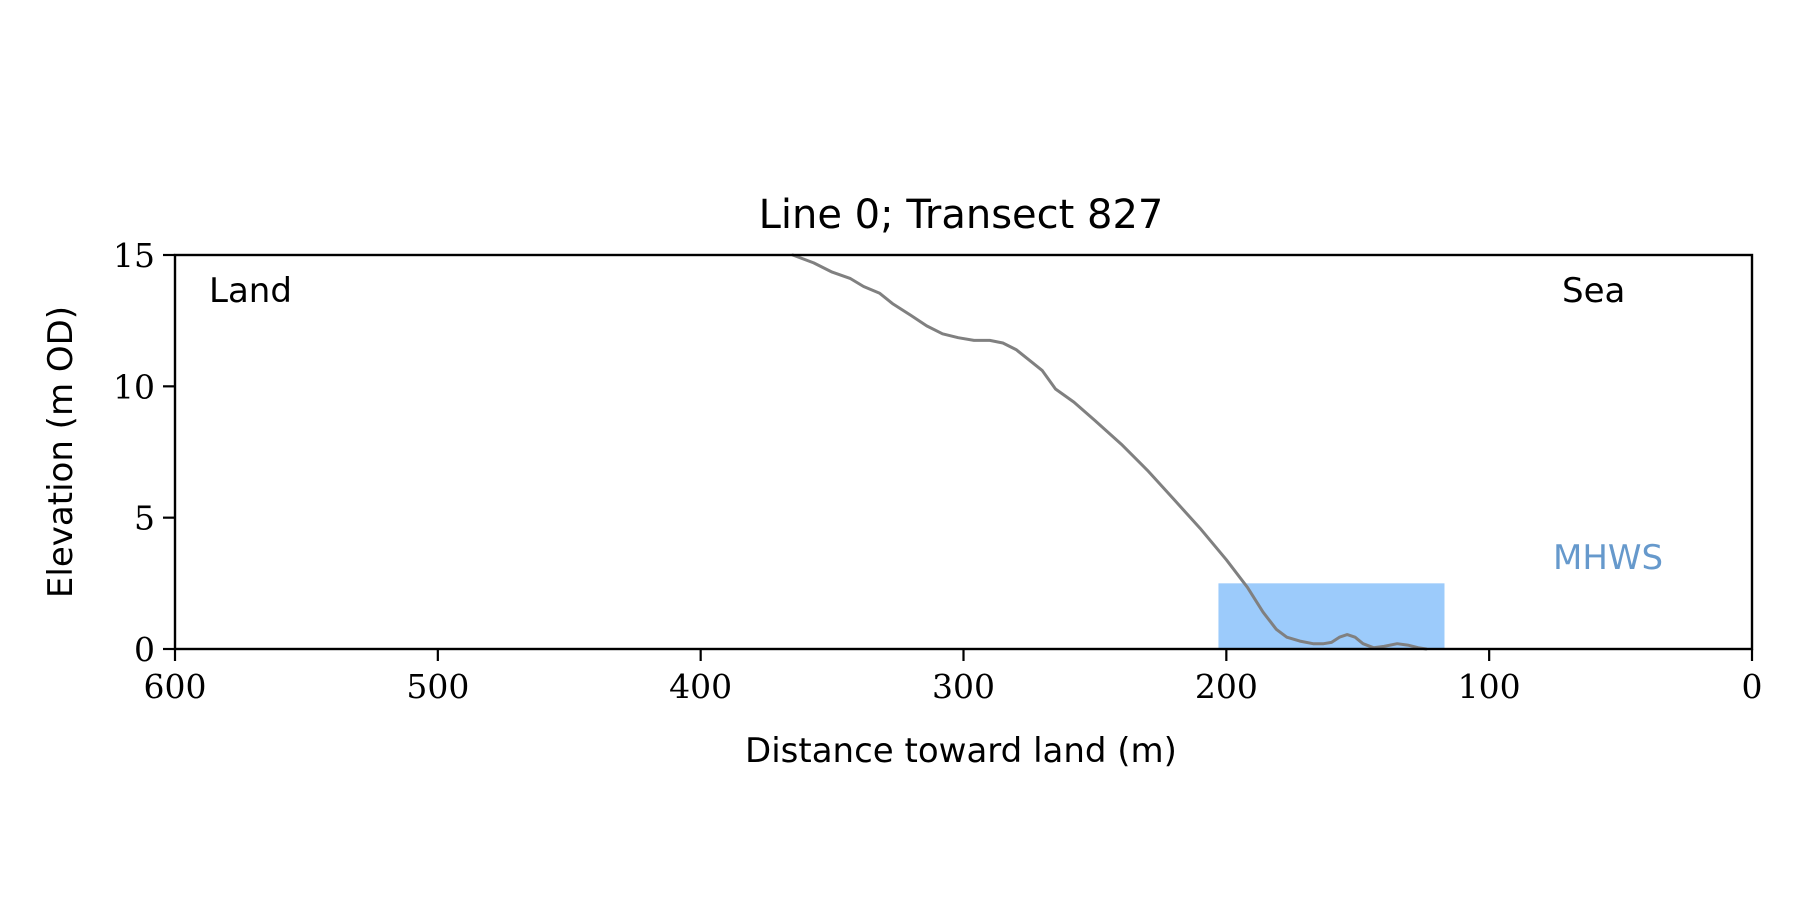 The width and height of the screenshot is (1800, 900). Describe the element at coordinates (1489, 686) in the screenshot. I see `x-tick-label: 100` at that location.